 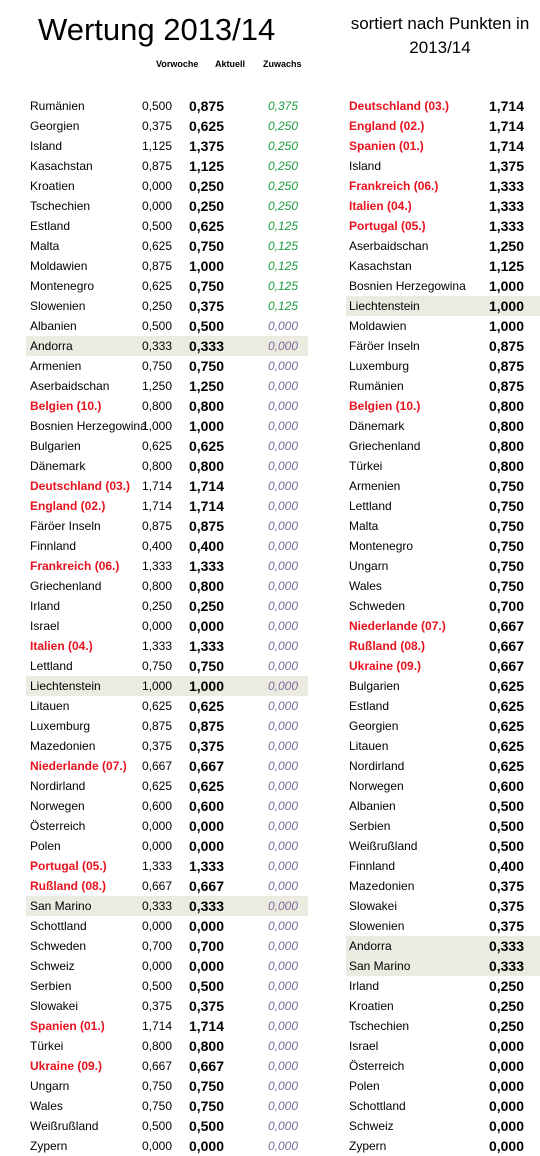 I want to click on country-name: Färöer Inseln, so click(x=384, y=346).